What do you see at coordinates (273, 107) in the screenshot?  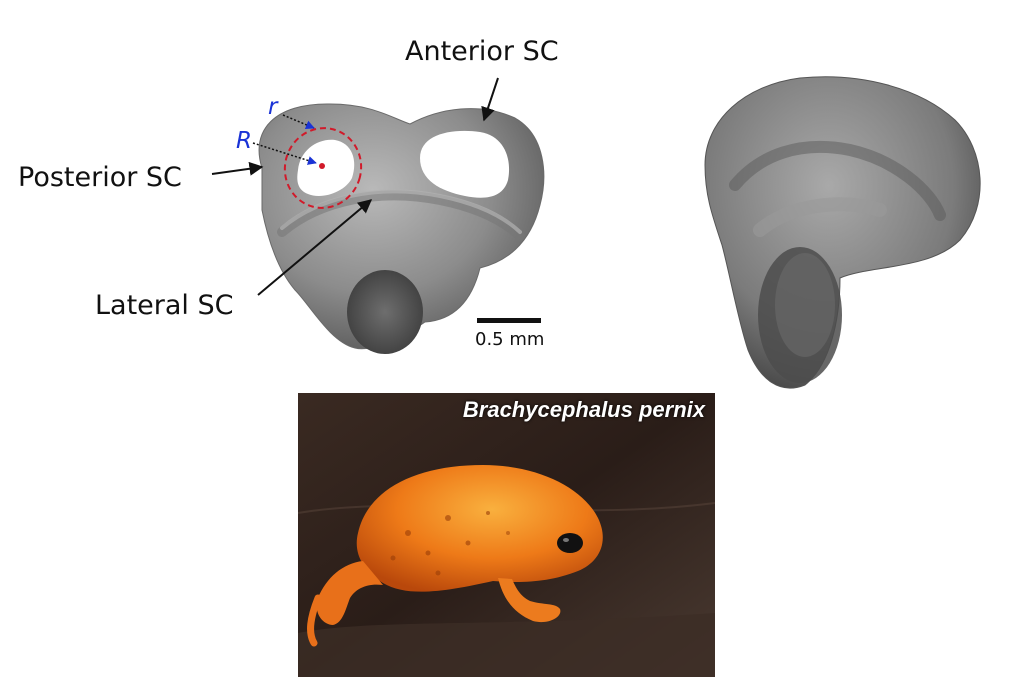 I see `r-small-label: r` at bounding box center [273, 107].